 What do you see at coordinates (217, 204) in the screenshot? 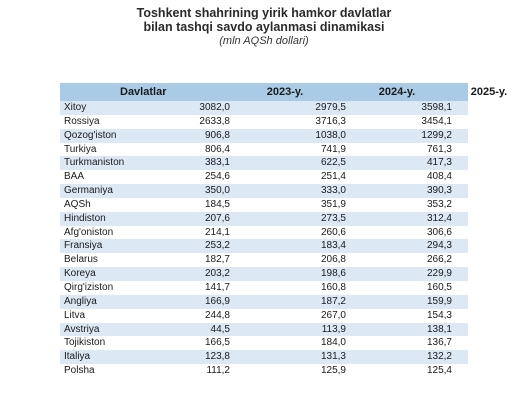
I see `value-cell: 184,5` at bounding box center [217, 204].